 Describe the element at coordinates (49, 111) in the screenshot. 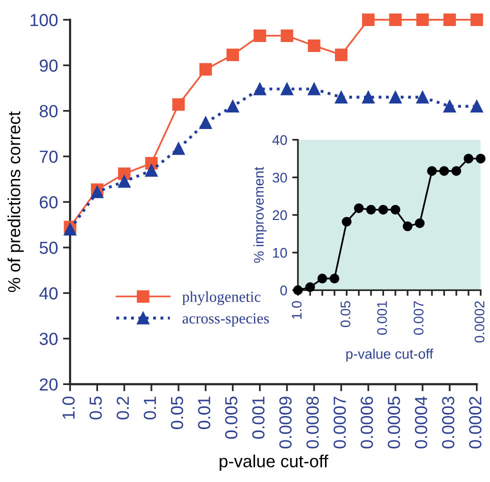

I see `y-tick-label: 80` at that location.